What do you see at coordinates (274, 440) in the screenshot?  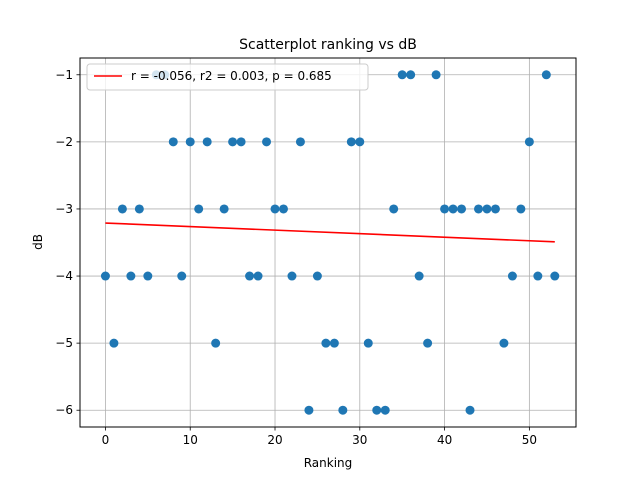 I see `x-tick-label: 20` at bounding box center [274, 440].